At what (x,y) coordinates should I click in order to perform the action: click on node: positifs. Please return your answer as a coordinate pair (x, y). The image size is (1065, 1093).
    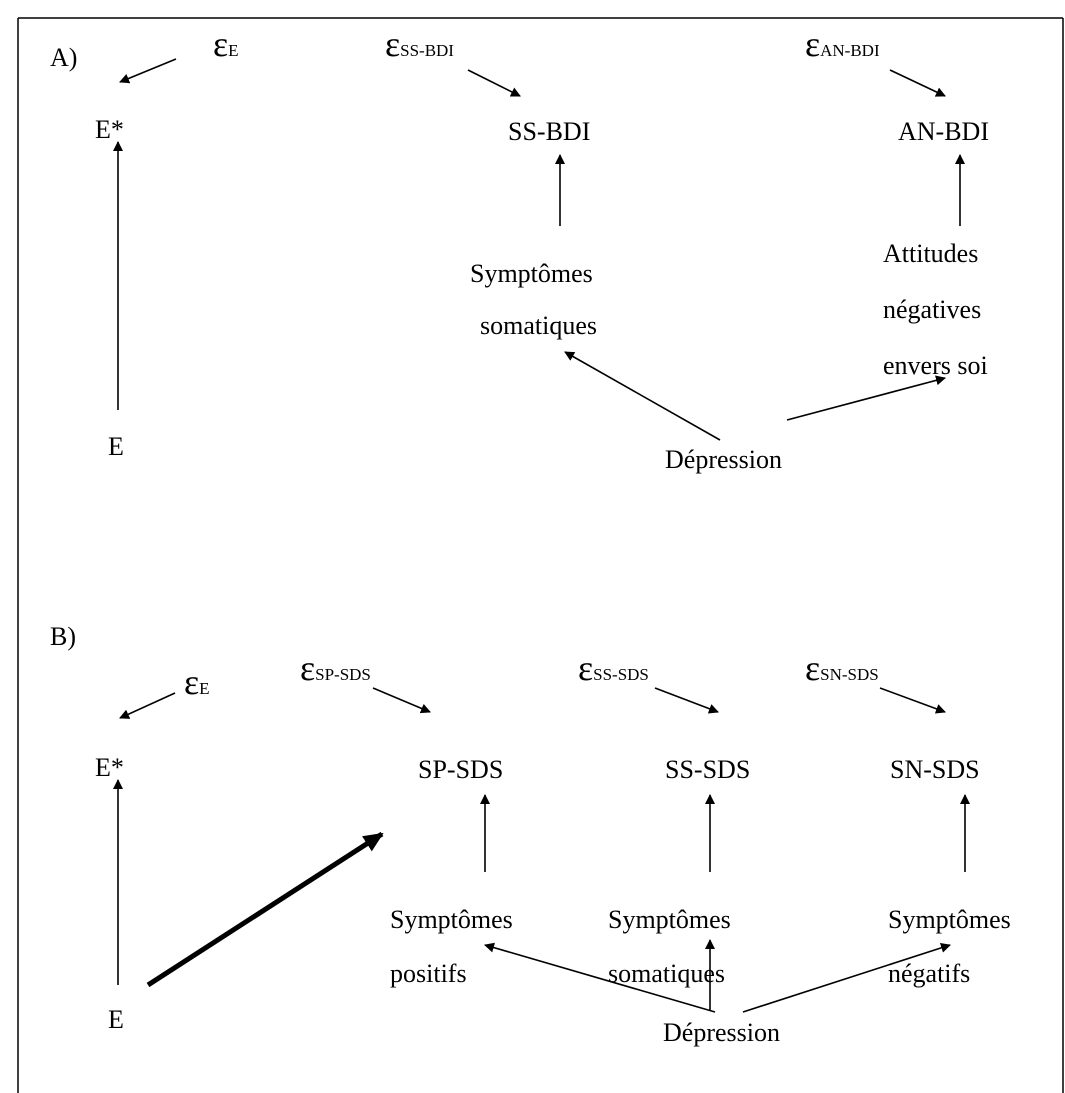
    Looking at the image, I should click on (428, 973).